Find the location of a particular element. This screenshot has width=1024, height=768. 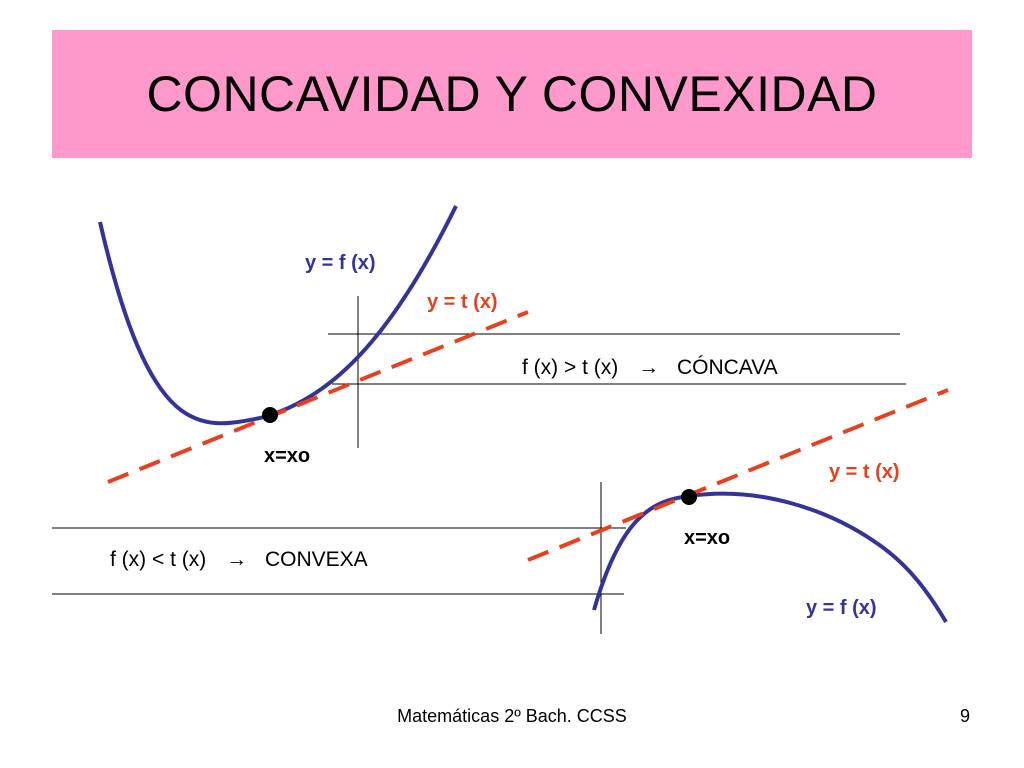

concave-arrow-icon: → is located at coordinates (648, 367).